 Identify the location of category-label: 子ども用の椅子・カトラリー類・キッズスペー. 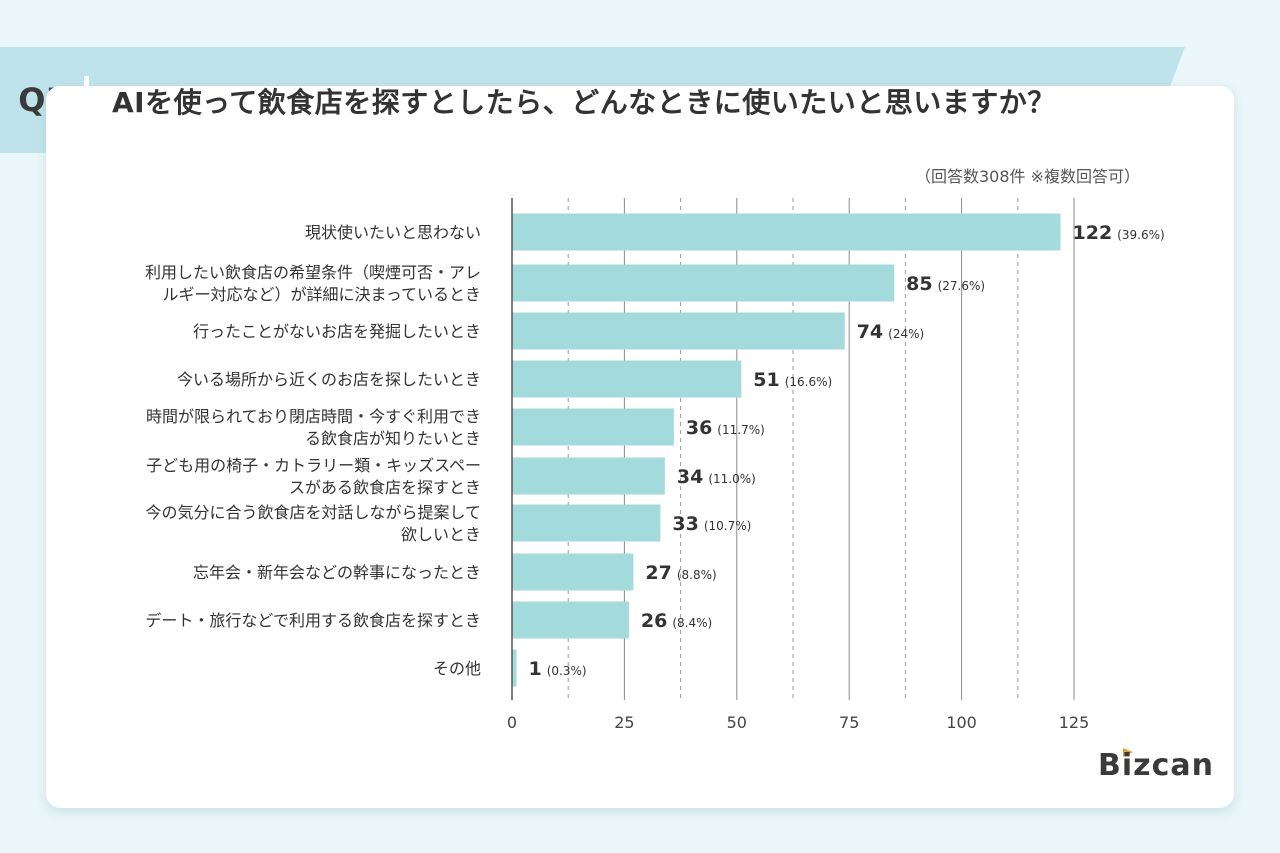
(313, 465).